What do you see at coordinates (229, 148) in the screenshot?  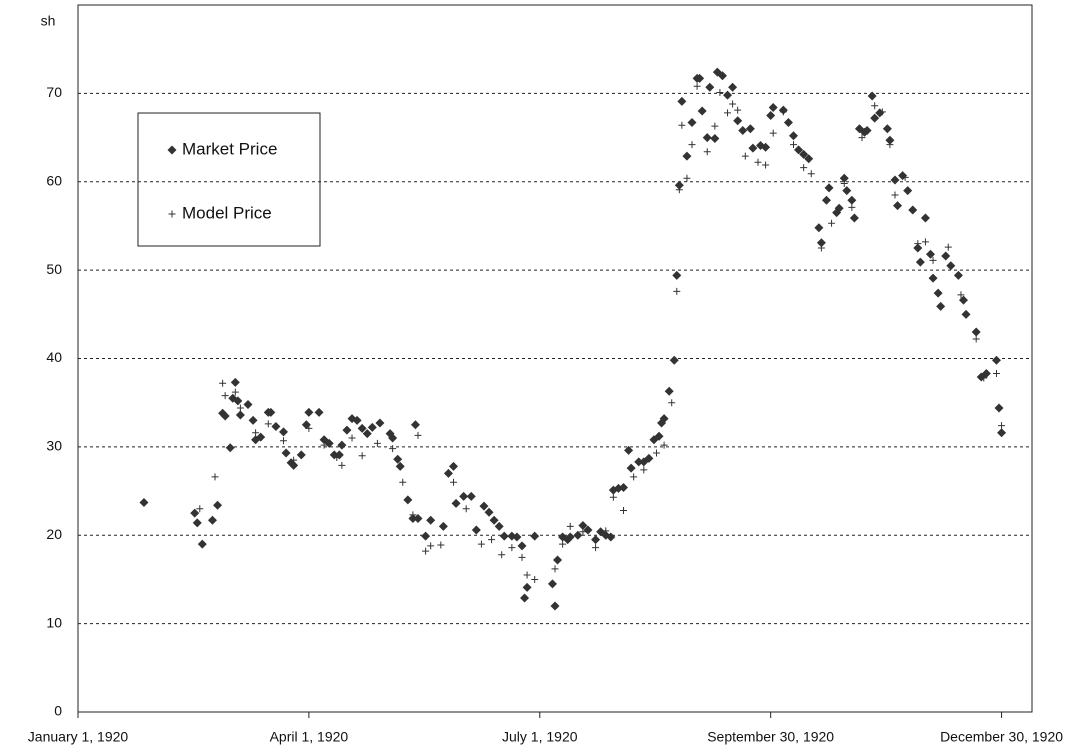 I see `legend-label: Market Price` at bounding box center [229, 148].